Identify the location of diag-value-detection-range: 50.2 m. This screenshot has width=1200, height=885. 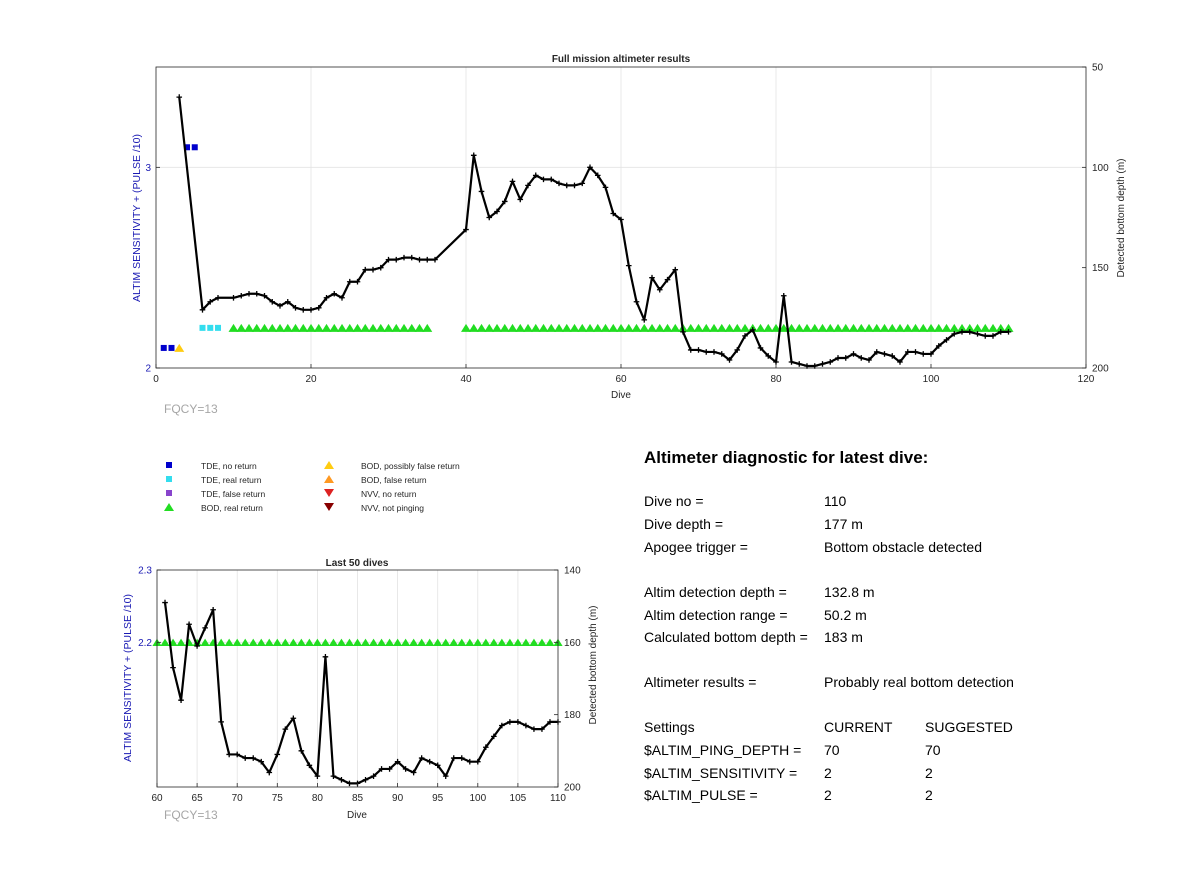
(845, 615).